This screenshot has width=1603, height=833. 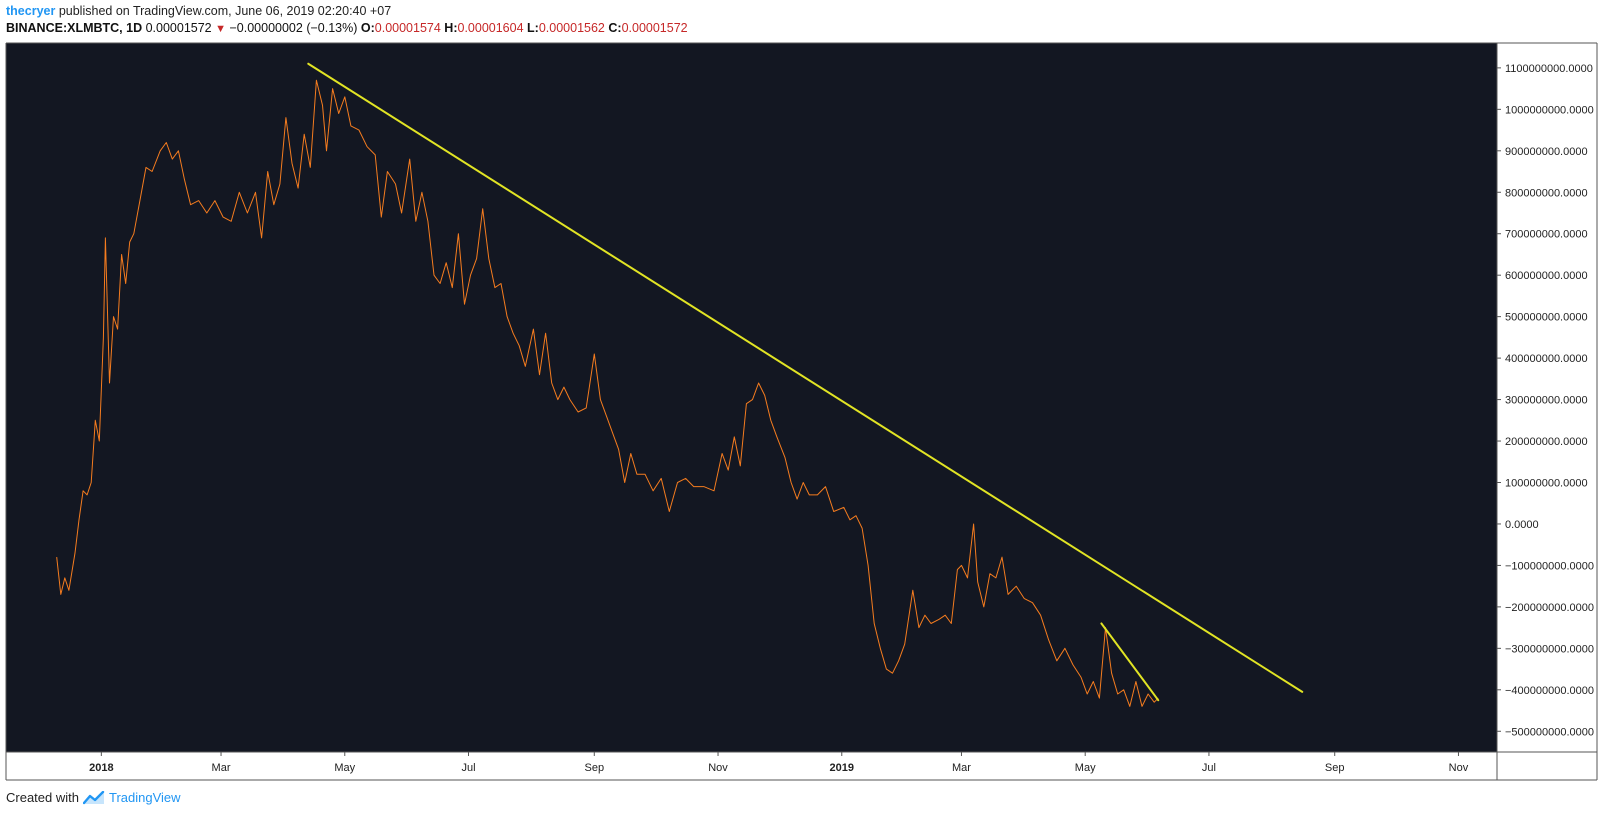 What do you see at coordinates (1549, 691) in the screenshot?
I see `y-tick-label: −400000000.0000` at bounding box center [1549, 691].